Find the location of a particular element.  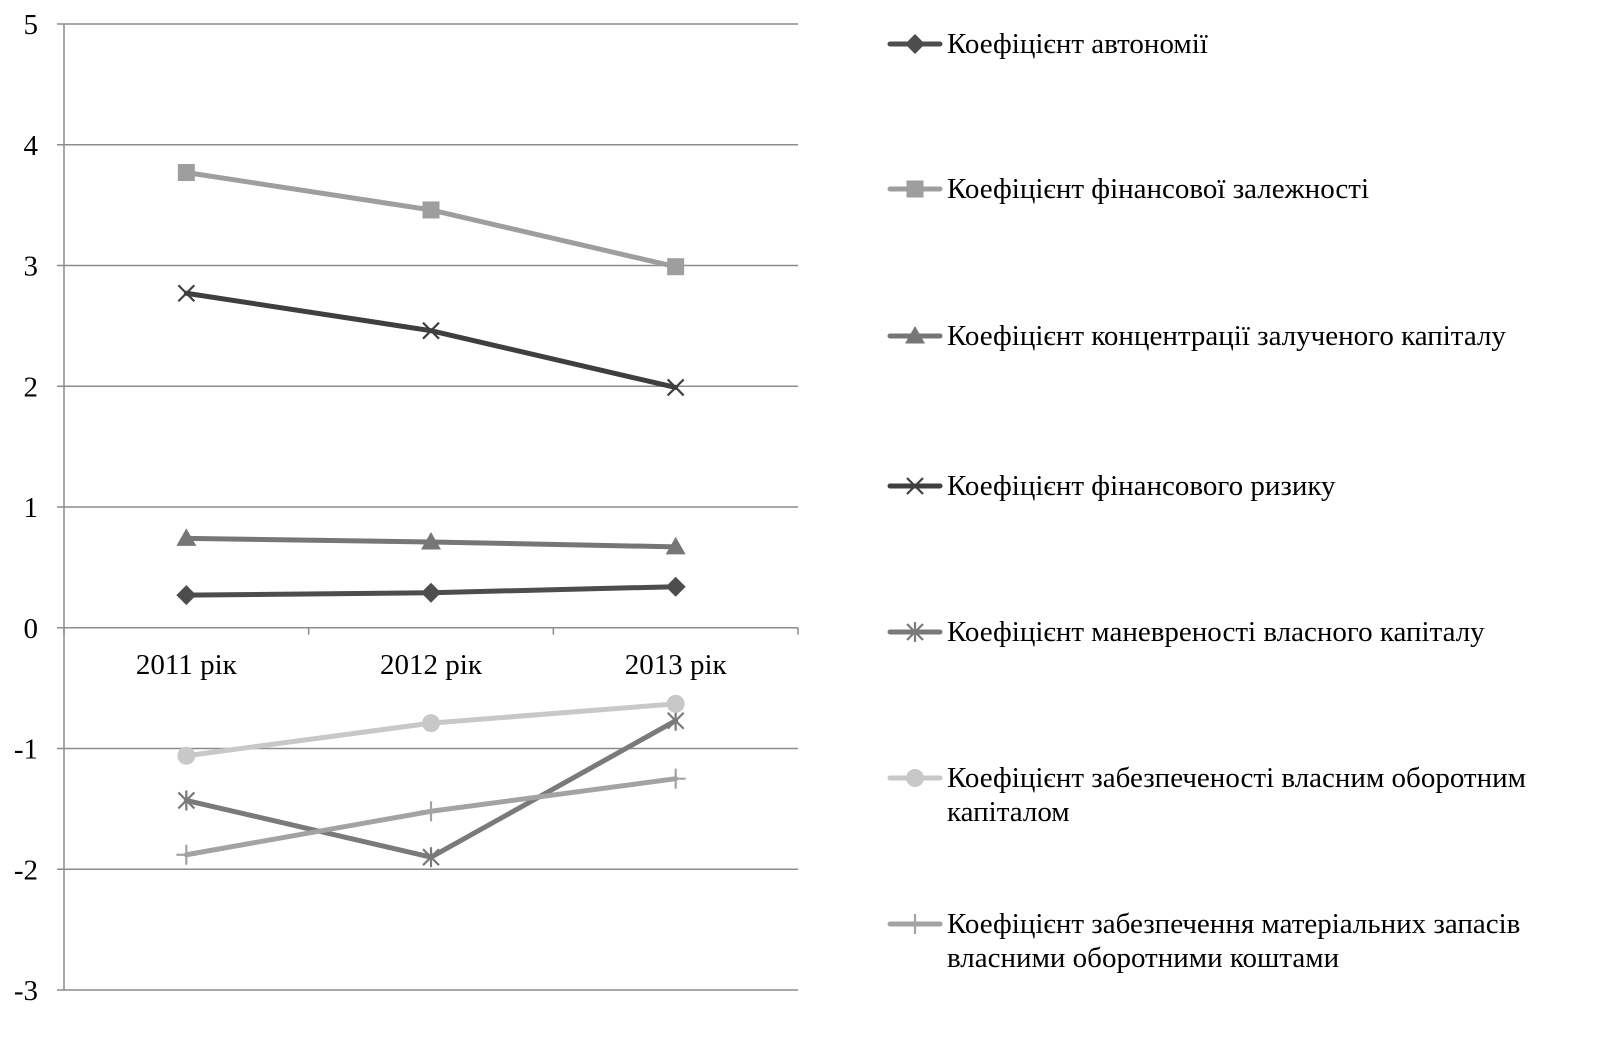

y-tick-label: 0 is located at coordinates (31, 629).